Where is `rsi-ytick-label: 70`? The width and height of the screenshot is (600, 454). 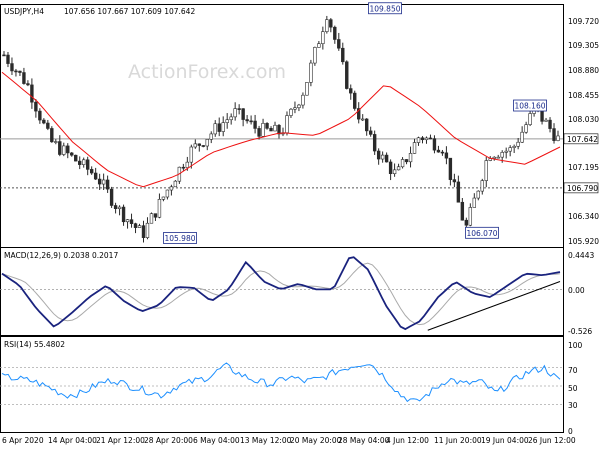 rsi-ytick-label: 70 is located at coordinates (573, 370).